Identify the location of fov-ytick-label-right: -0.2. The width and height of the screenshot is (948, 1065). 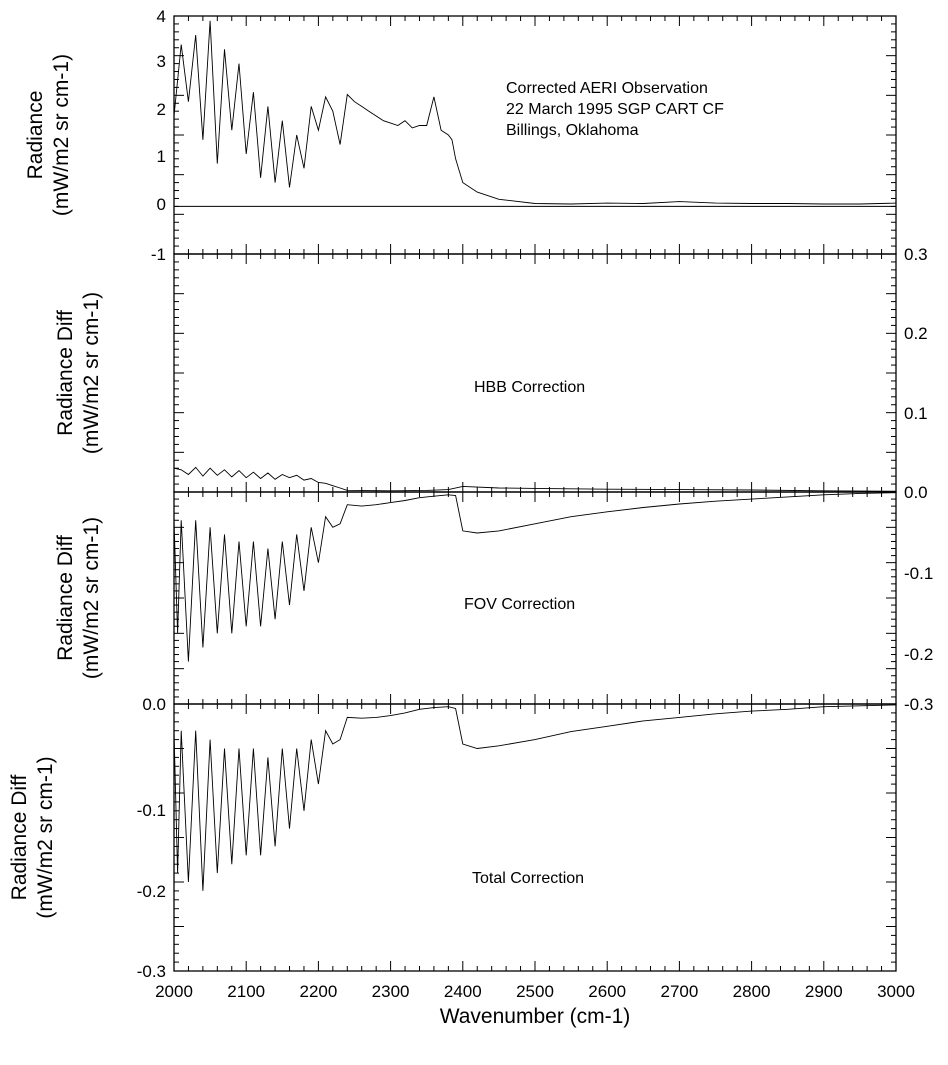
(918, 654).